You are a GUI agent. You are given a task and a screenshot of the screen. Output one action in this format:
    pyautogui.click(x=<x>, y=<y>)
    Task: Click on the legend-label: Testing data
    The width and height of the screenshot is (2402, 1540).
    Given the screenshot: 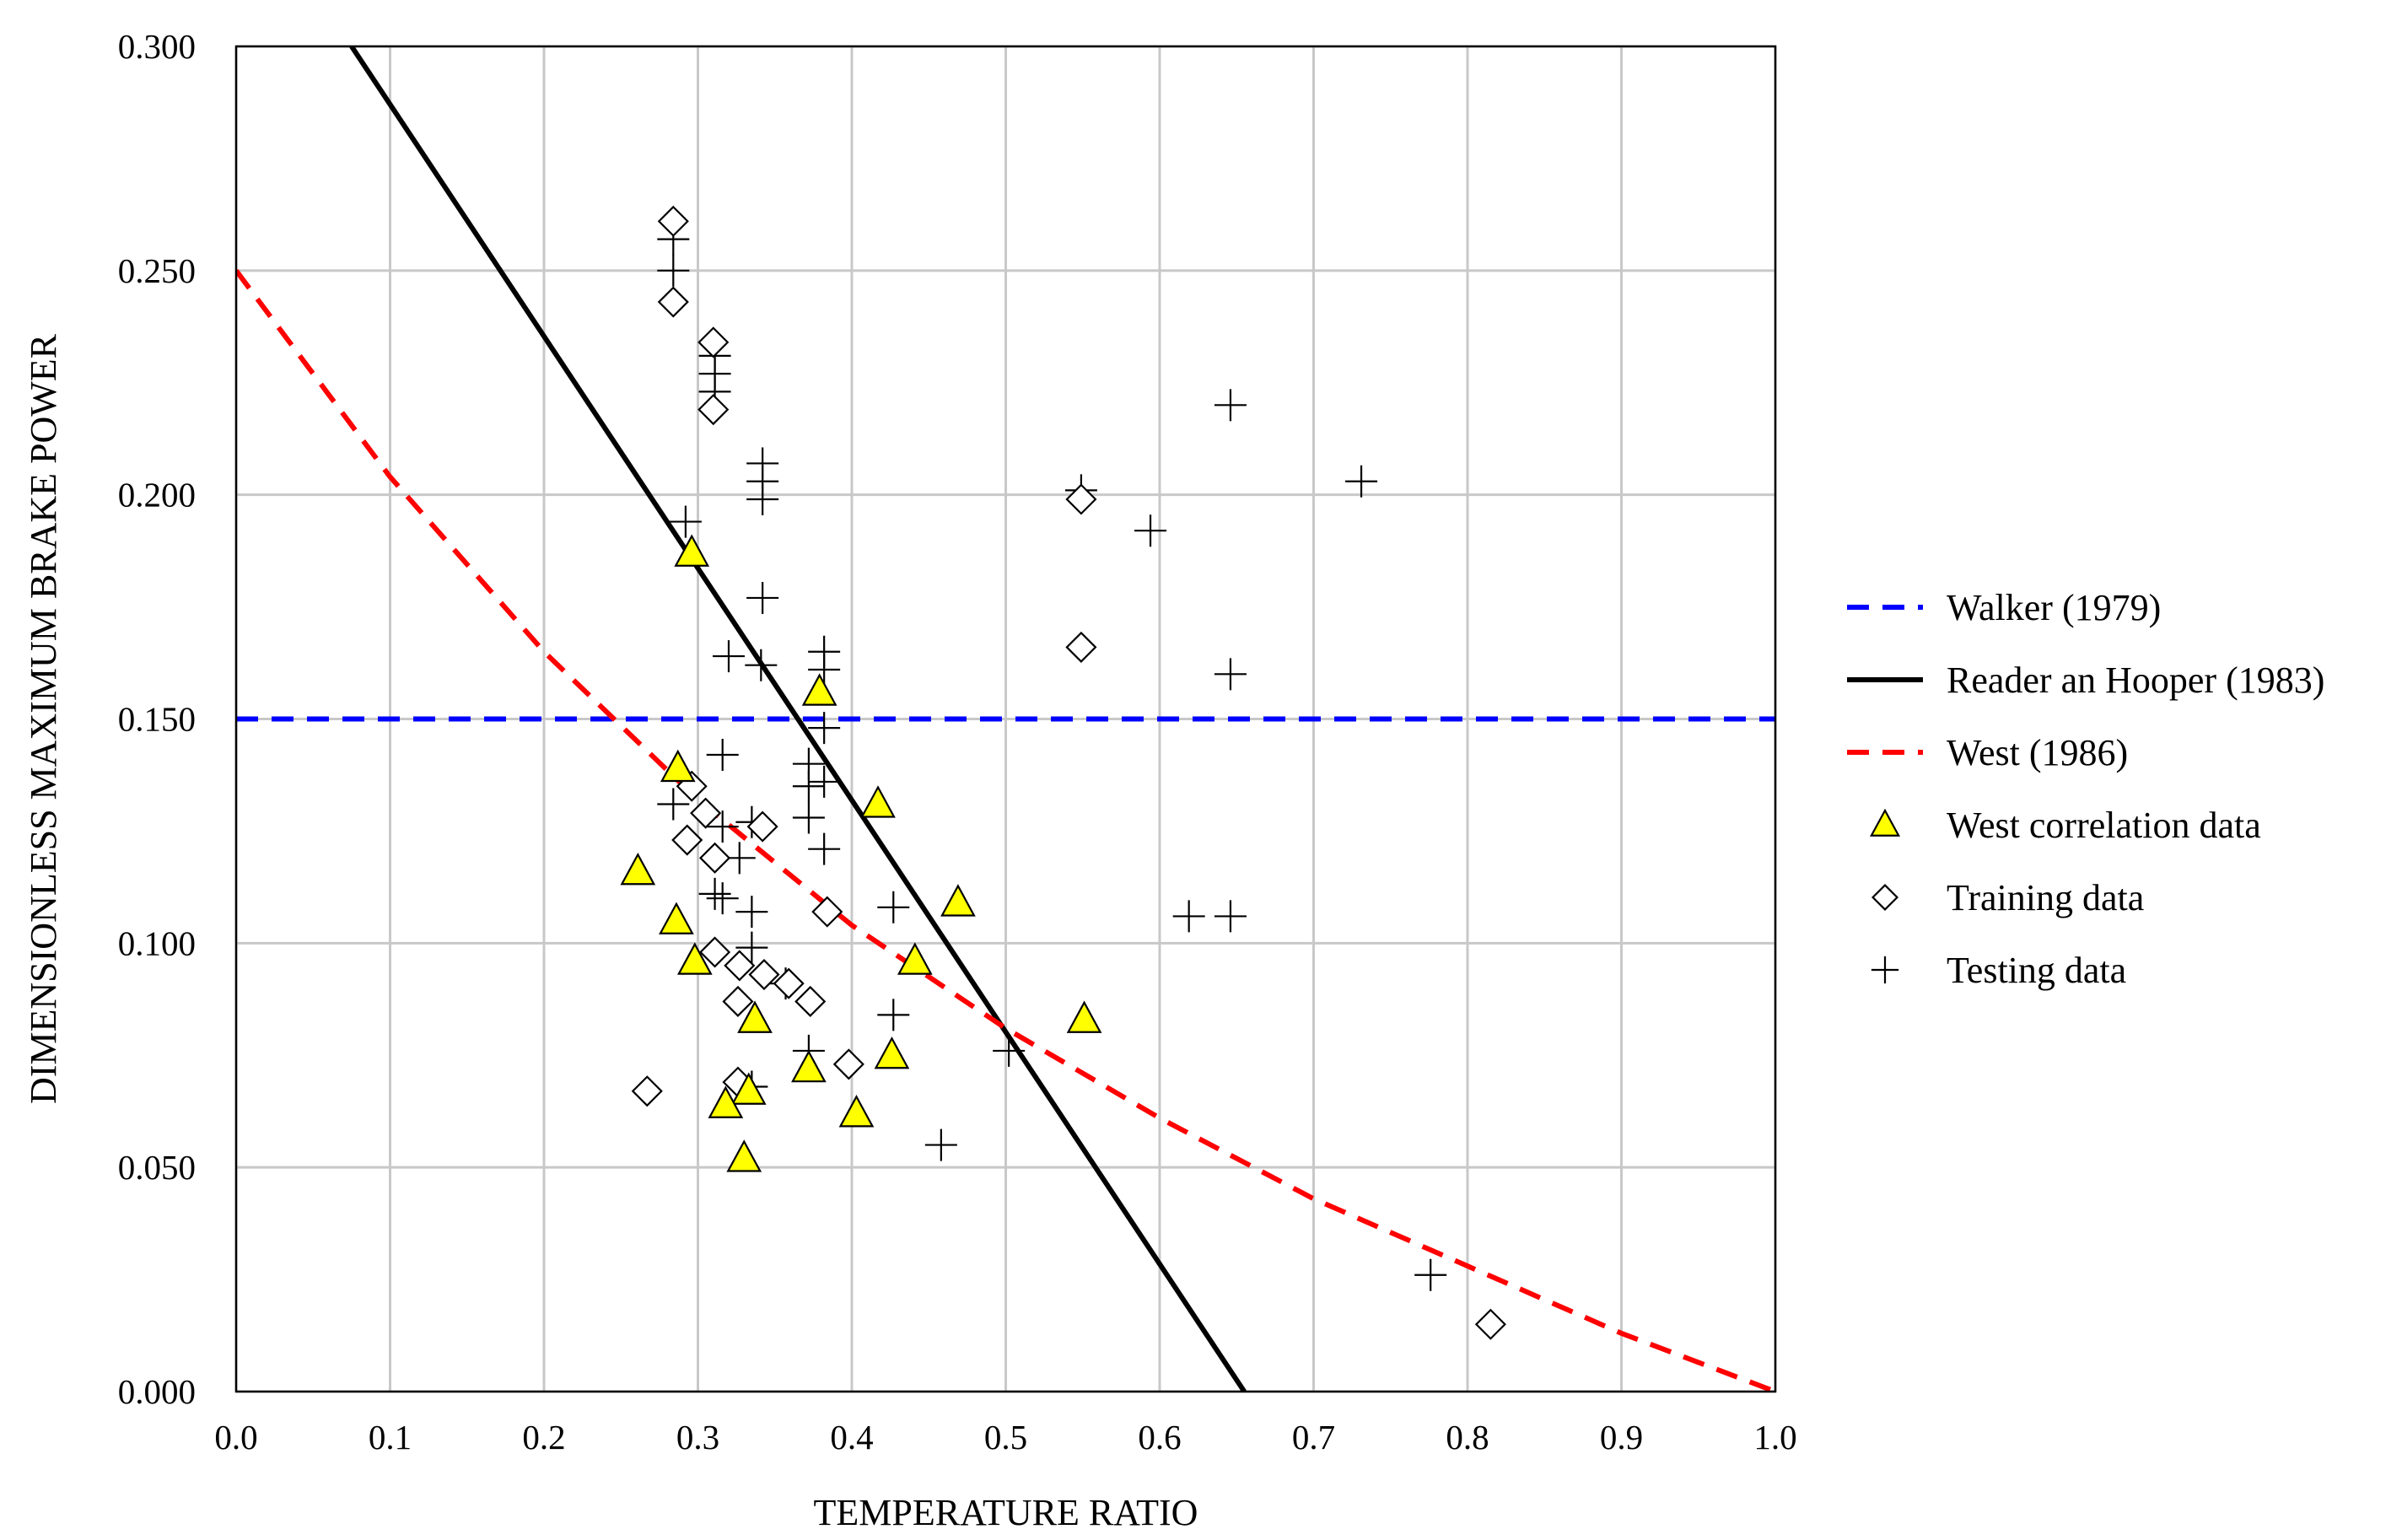 What is the action you would take?
    pyautogui.click(x=2036, y=970)
    